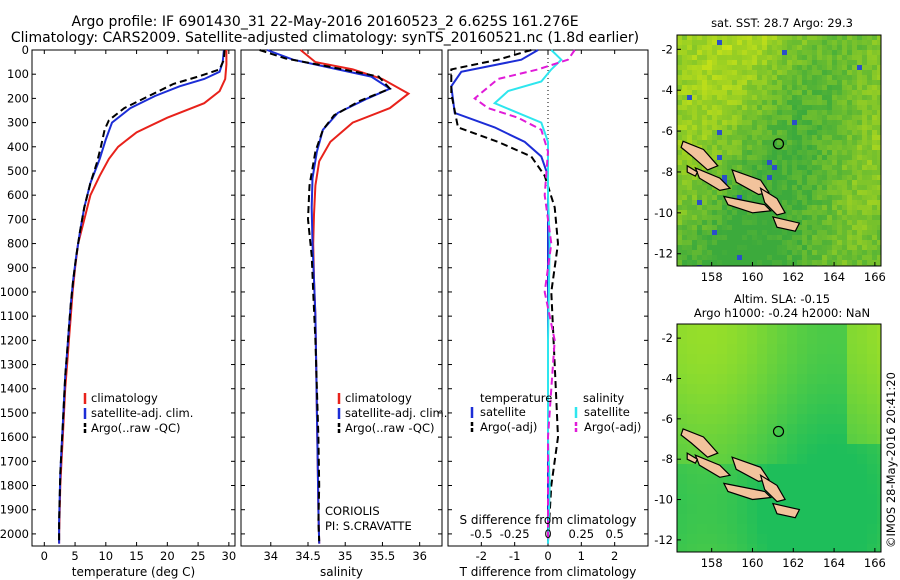  I want to click on x-tick-label: 36, so click(419, 556).